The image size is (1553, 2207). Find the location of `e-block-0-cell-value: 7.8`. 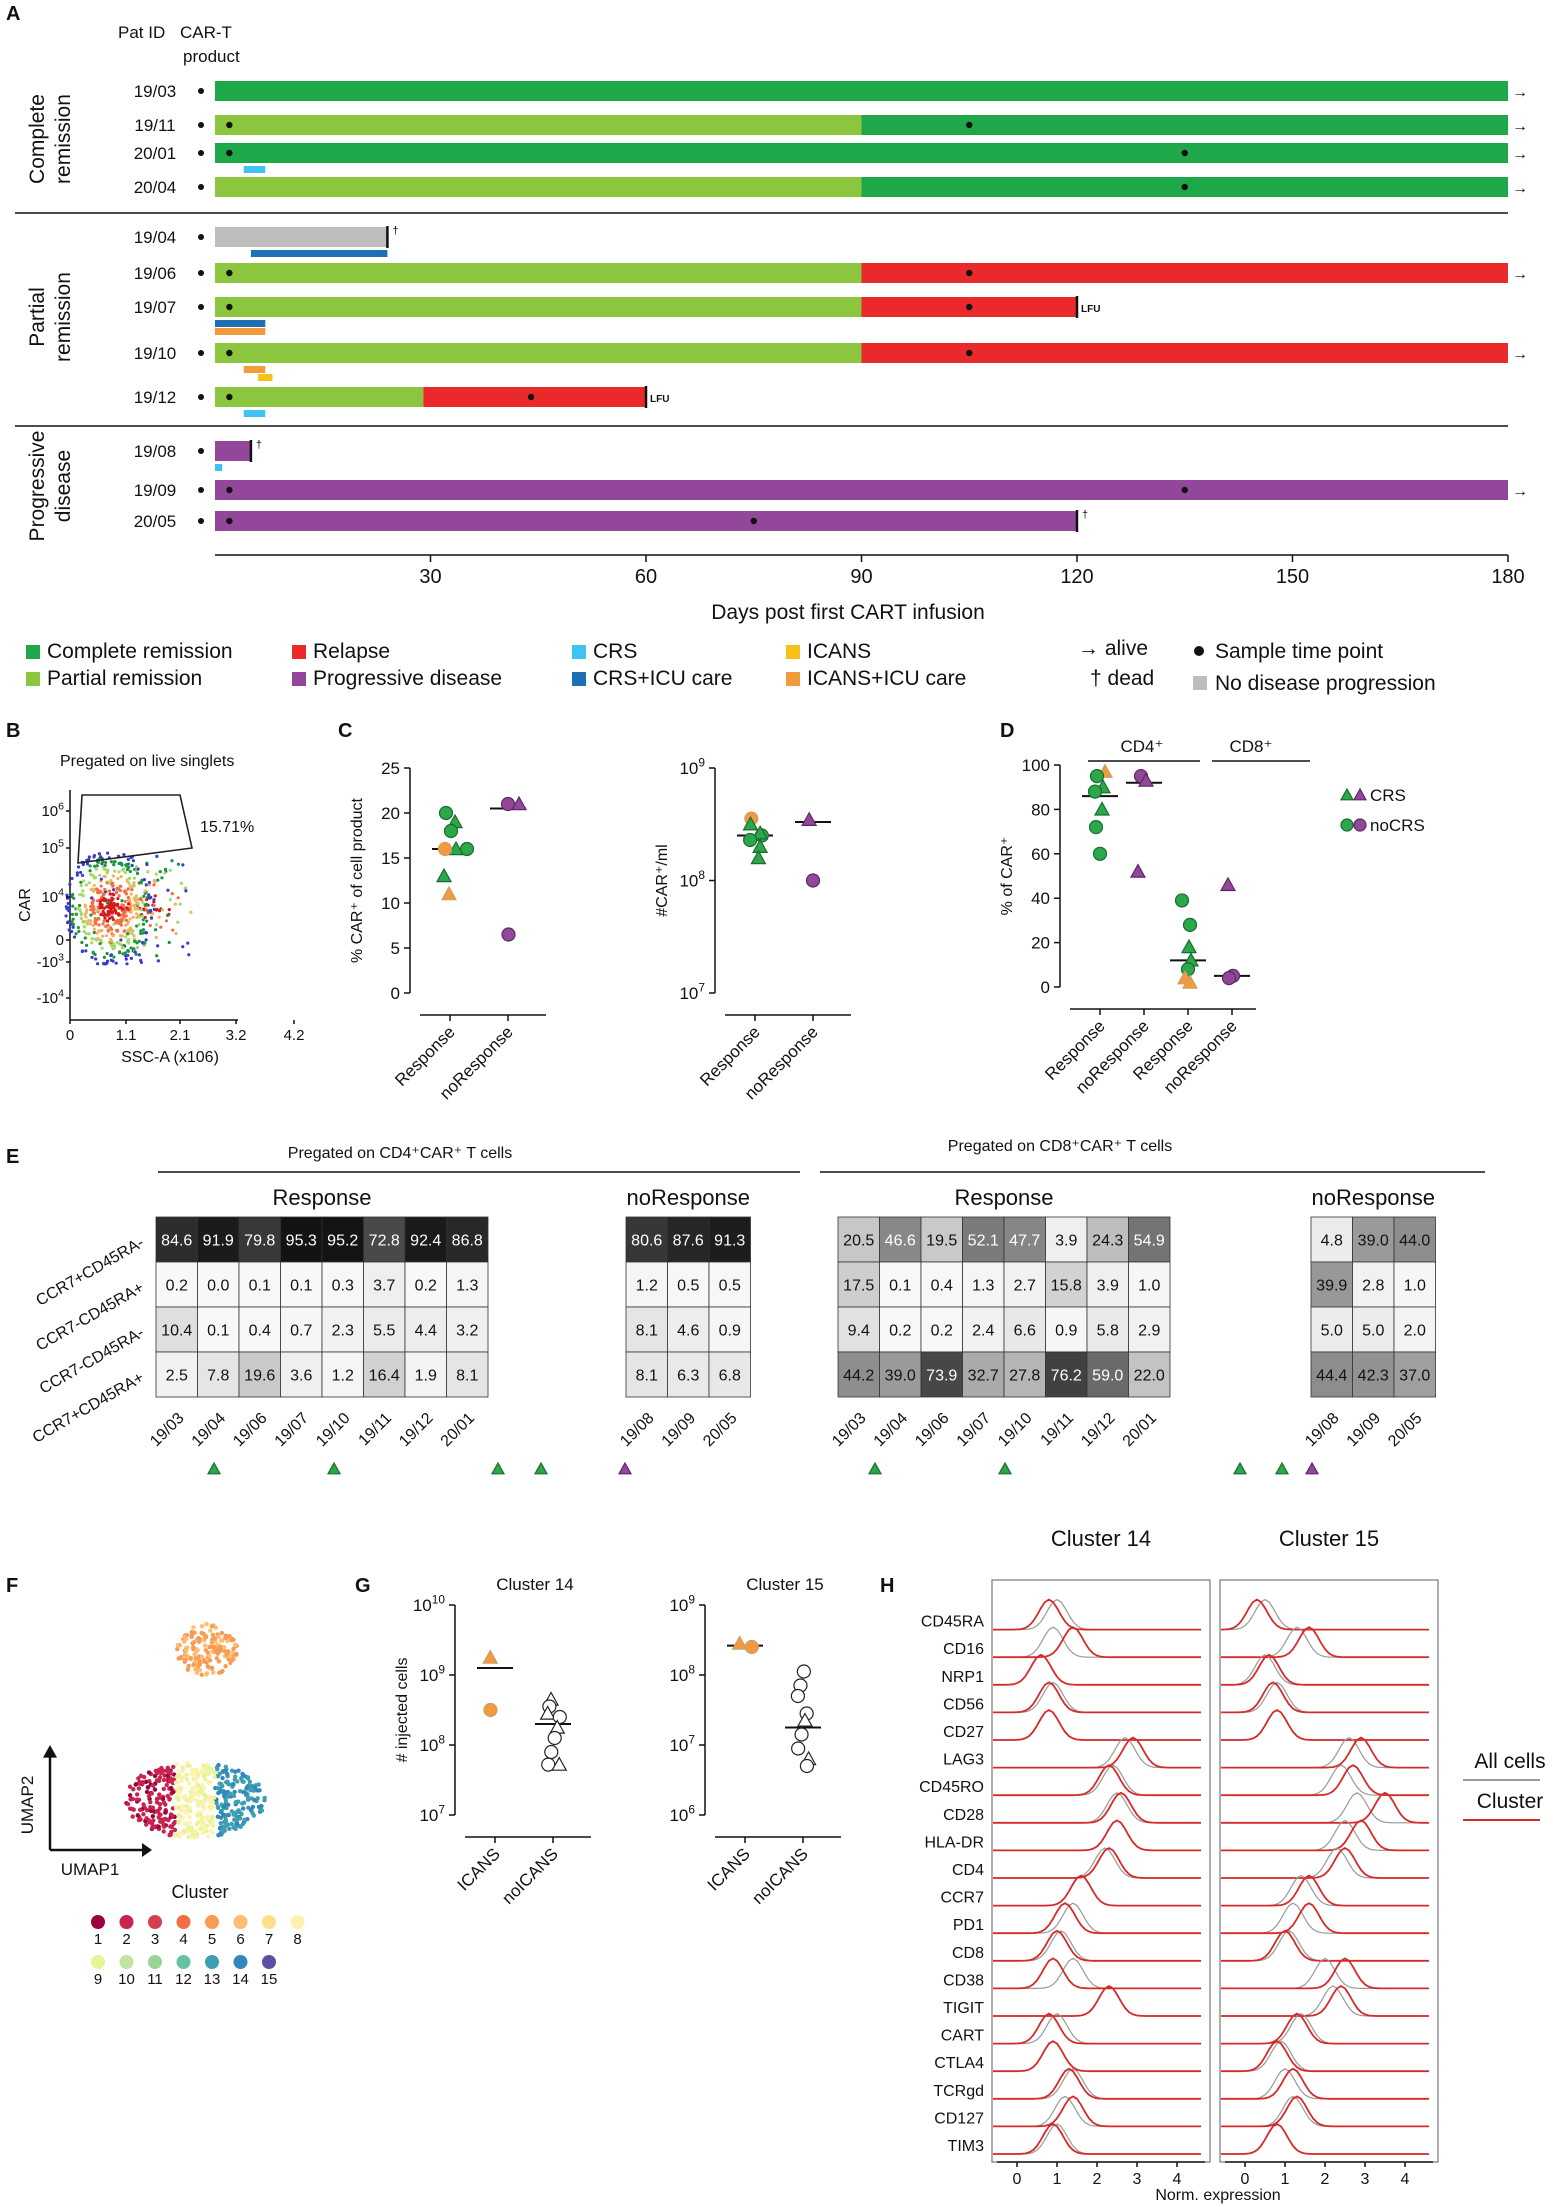

e-block-0-cell-value: 7.8 is located at coordinates (218, 1376).